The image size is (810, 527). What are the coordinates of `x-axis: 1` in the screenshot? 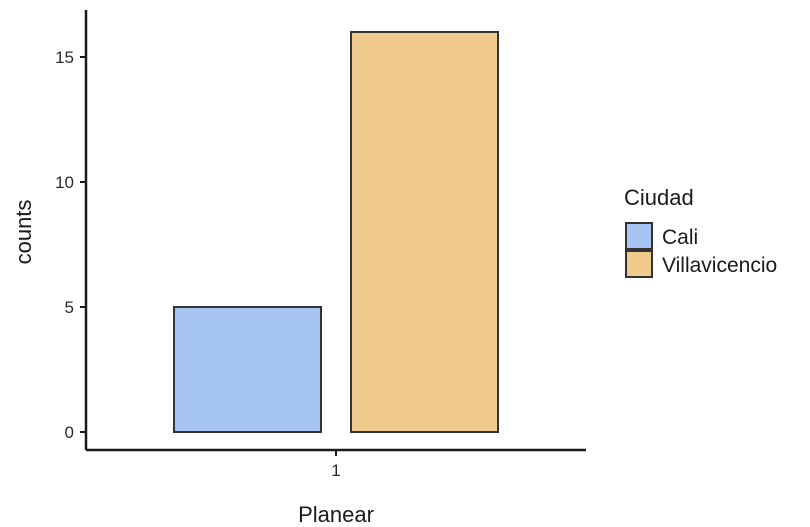 It's located at (336, 464).